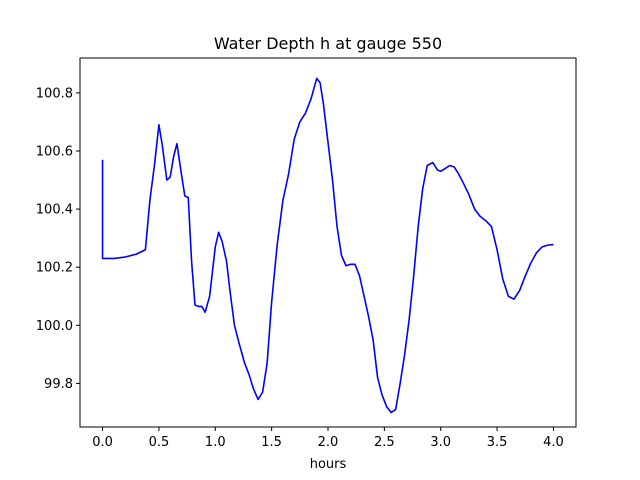 Image resolution: width=640 pixels, height=480 pixels. What do you see at coordinates (54, 151) in the screenshot?
I see `y-tick-label: 100.6` at bounding box center [54, 151].